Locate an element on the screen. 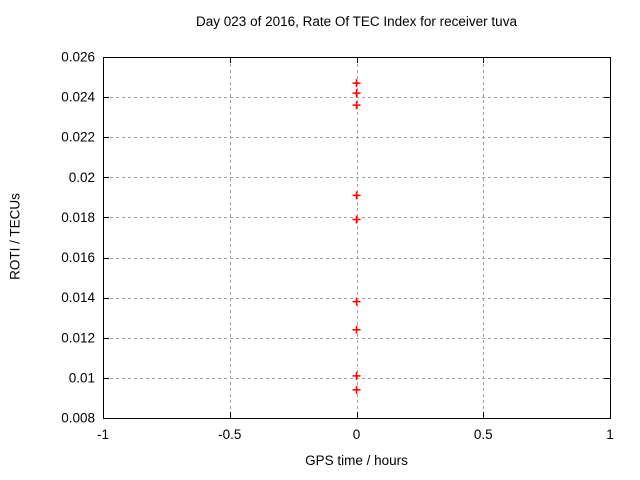 This screenshot has width=640, height=480. y-tick-label: 0.016 is located at coordinates (78, 257).